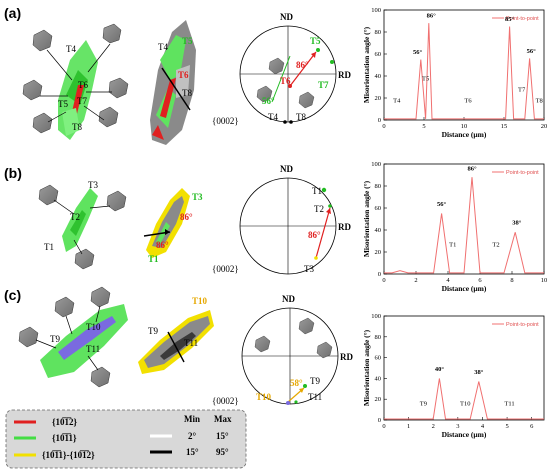  Describe the element at coordinates (317, 191) in the screenshot. I see `pole-label: T1` at that location.